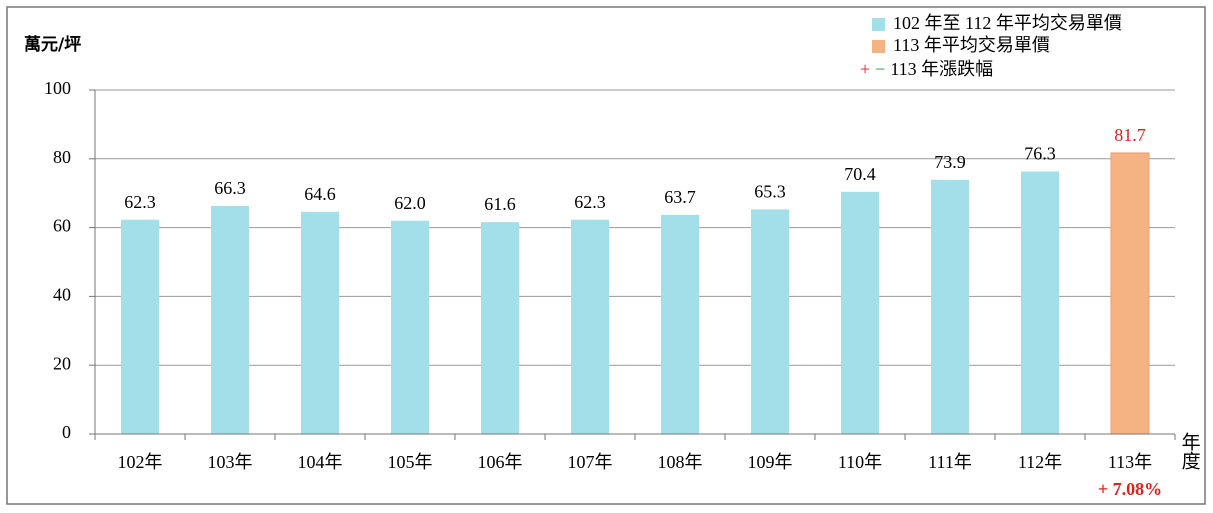 The width and height of the screenshot is (1213, 513). Describe the element at coordinates (66, 432) in the screenshot. I see `y-tick-label: 0` at that location.